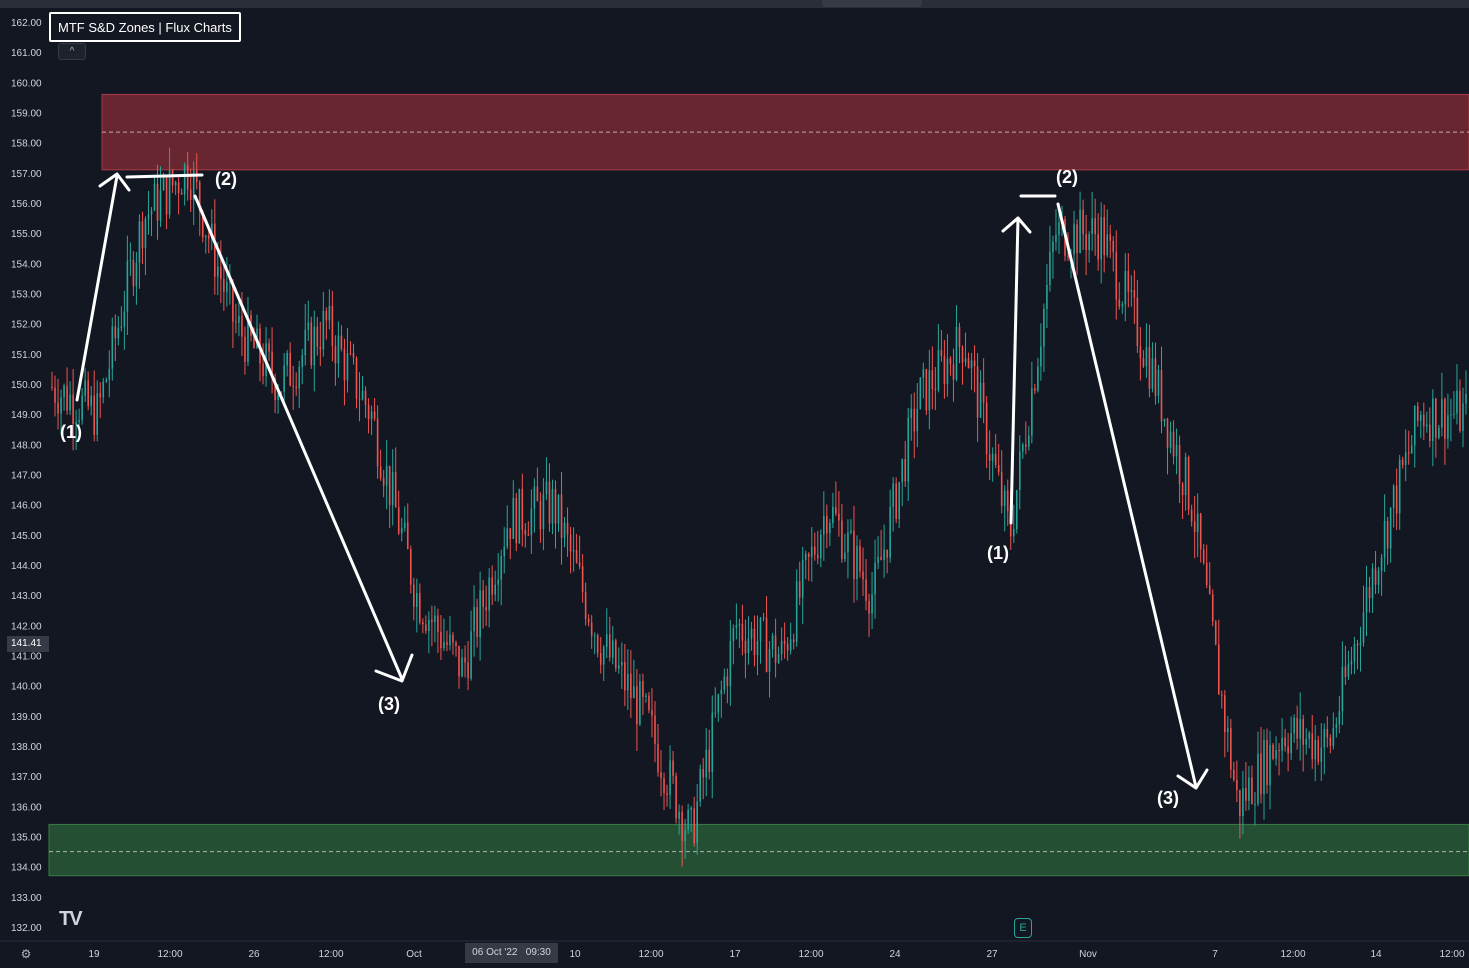 Image resolution: width=1469 pixels, height=968 pixels. I want to click on annotation-label: (3), so click(1168, 798).